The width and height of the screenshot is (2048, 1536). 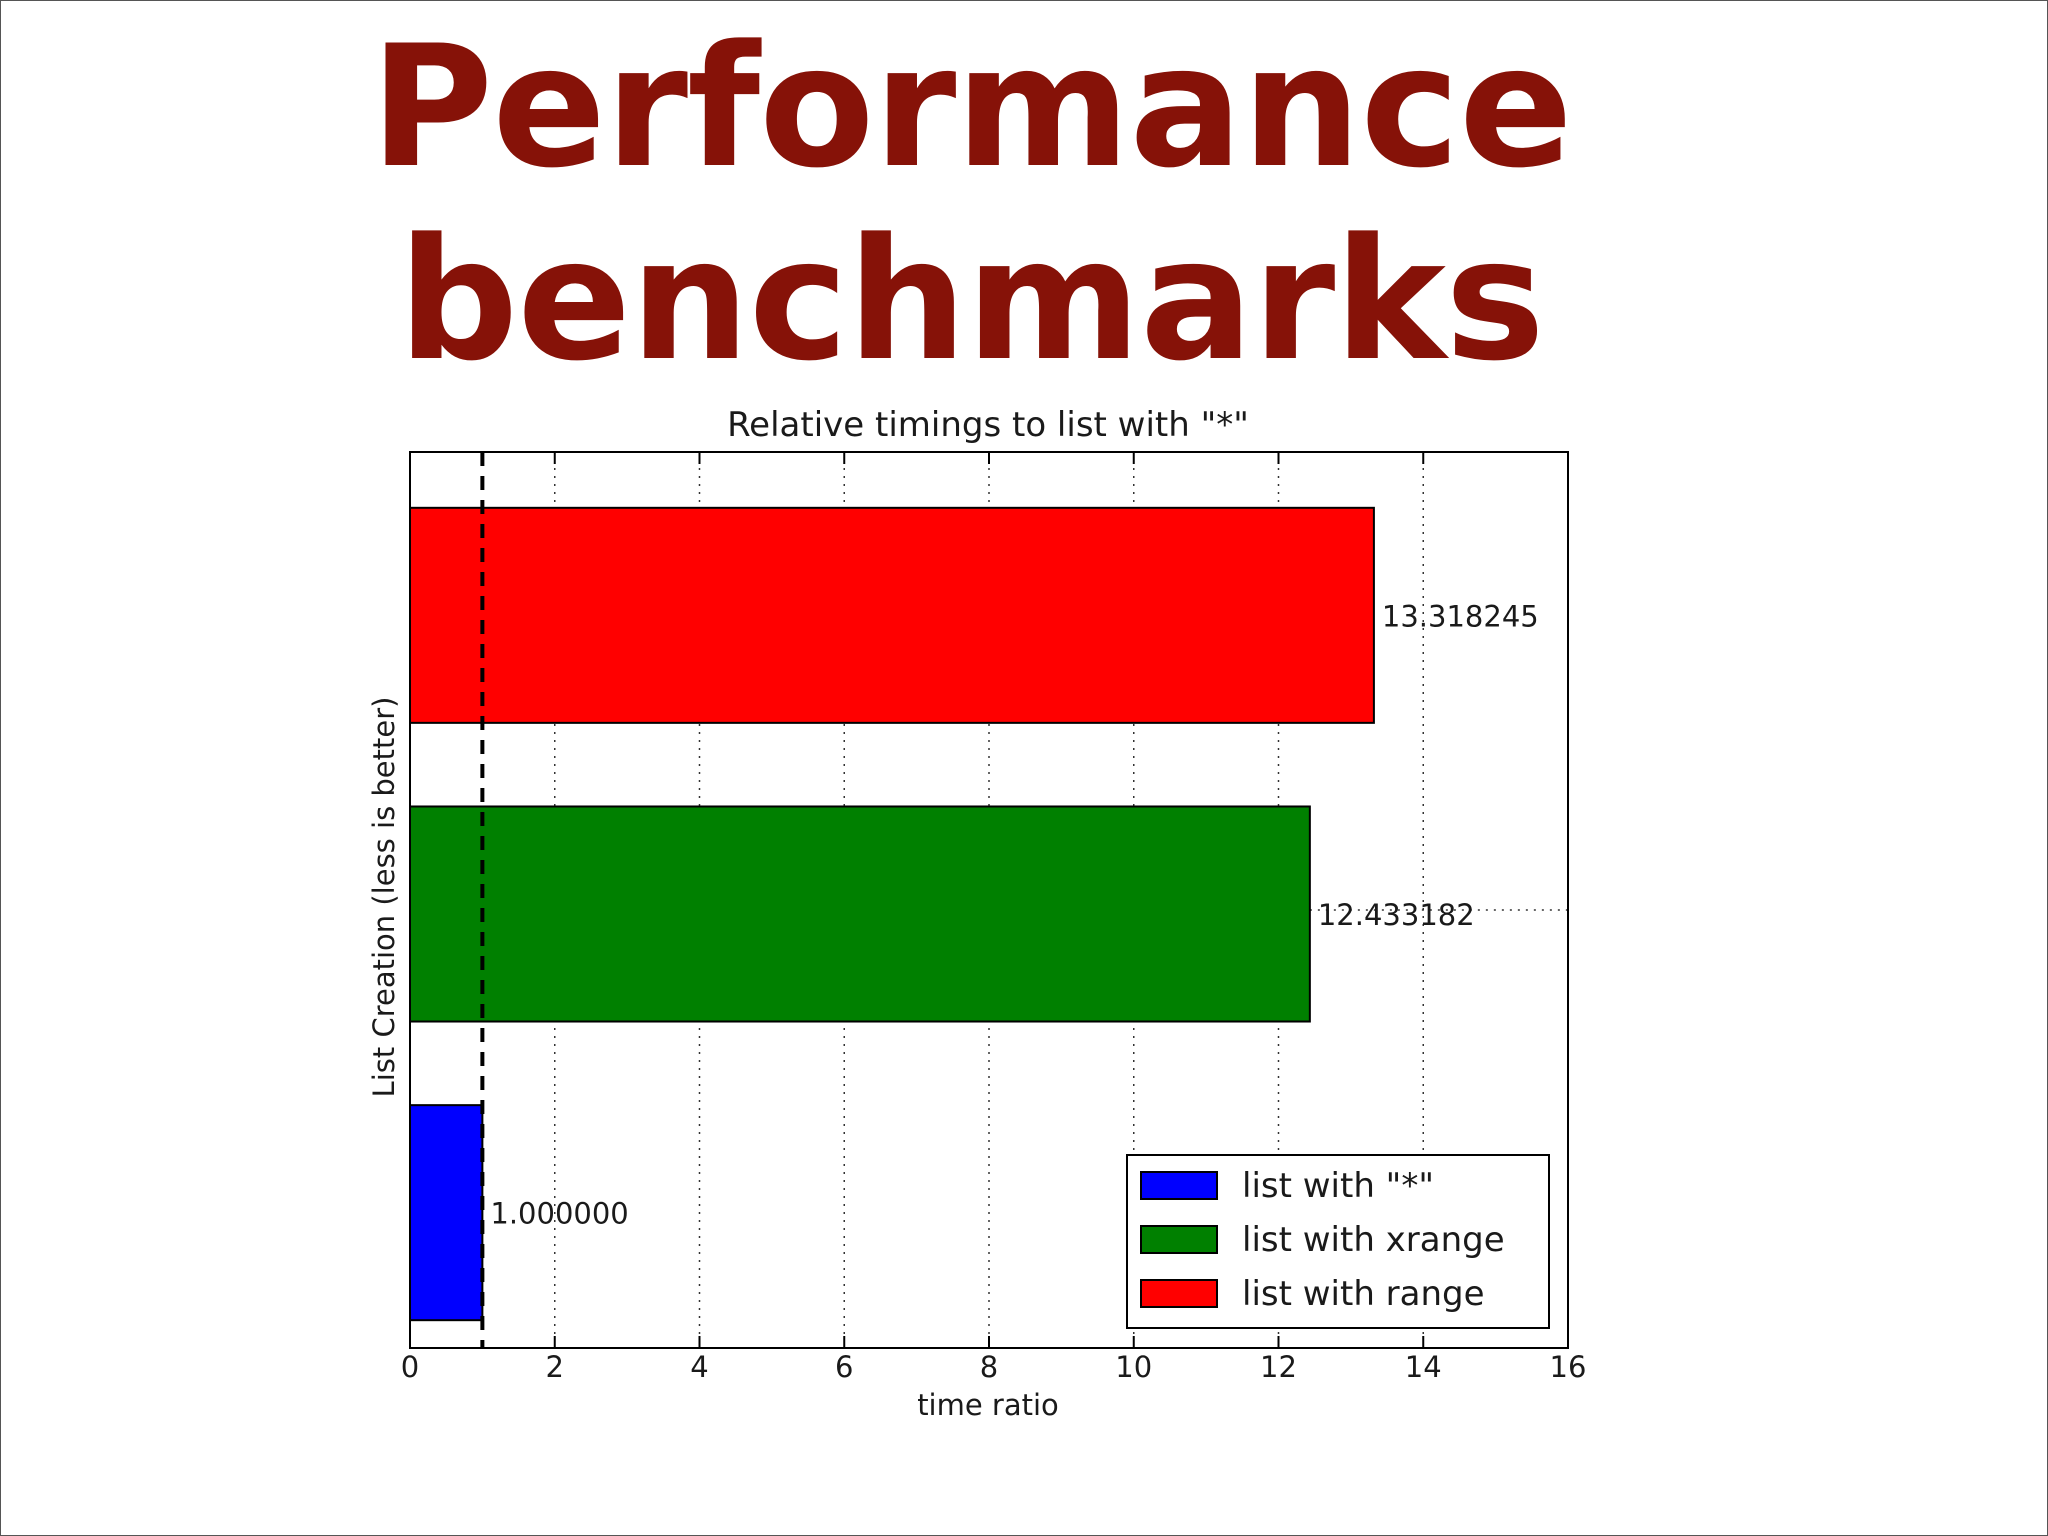 I want to click on x-tick-label: 8, so click(x=989, y=1367).